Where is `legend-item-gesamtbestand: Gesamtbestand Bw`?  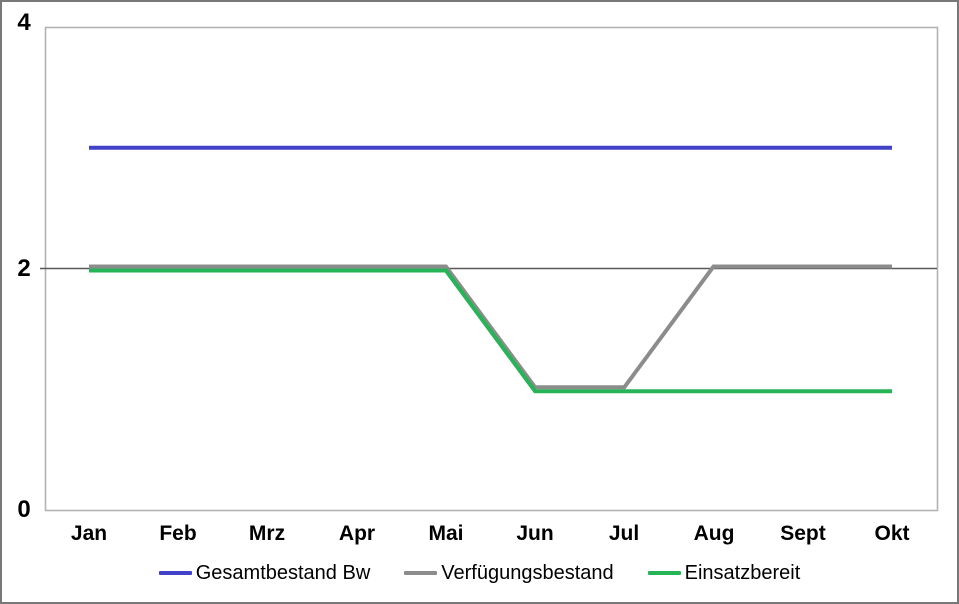 legend-item-gesamtbestand: Gesamtbestand Bw is located at coordinates (264, 573).